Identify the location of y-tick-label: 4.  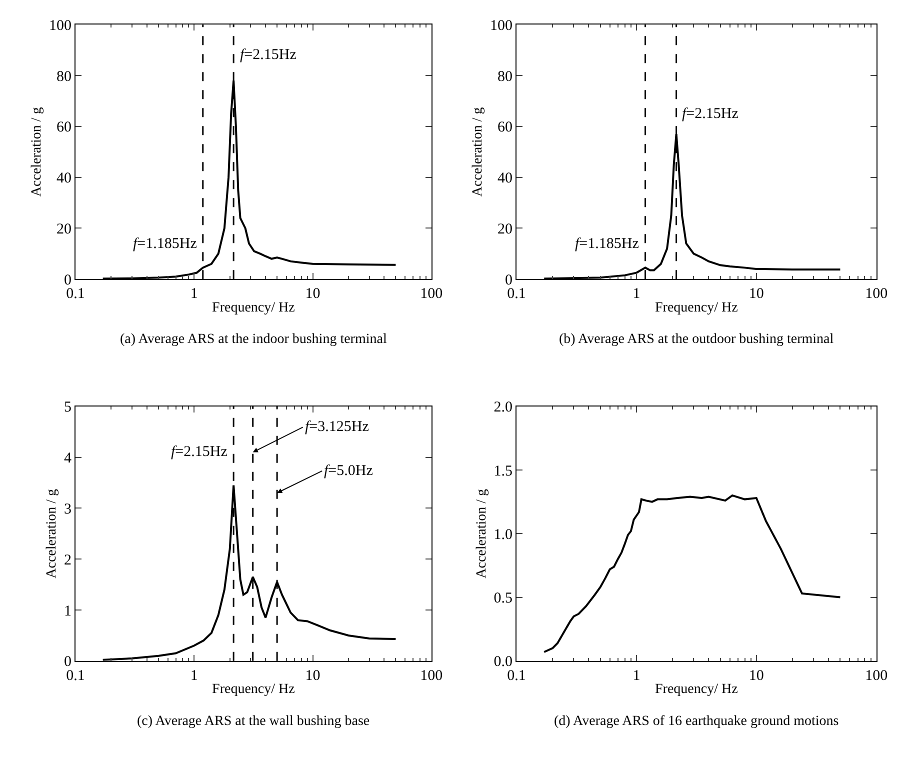
(68, 458).